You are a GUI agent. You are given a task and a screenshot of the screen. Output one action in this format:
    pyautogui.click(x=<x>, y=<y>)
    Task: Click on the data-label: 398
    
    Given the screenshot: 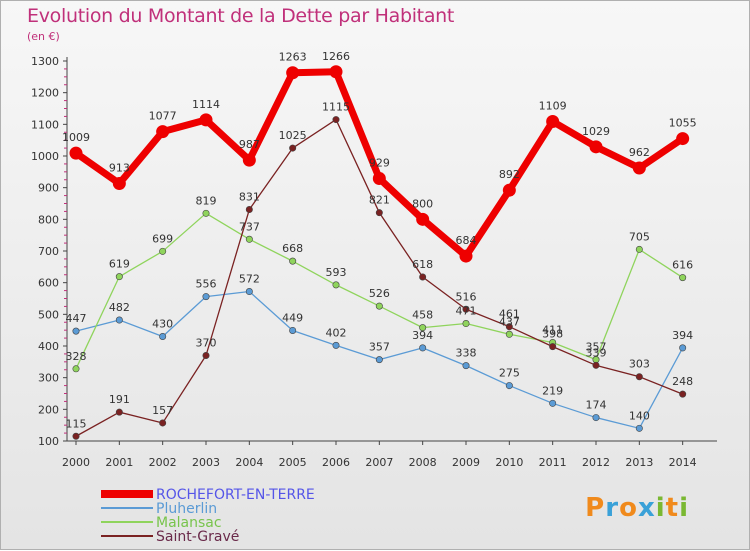 What is the action you would take?
    pyautogui.click(x=552, y=334)
    